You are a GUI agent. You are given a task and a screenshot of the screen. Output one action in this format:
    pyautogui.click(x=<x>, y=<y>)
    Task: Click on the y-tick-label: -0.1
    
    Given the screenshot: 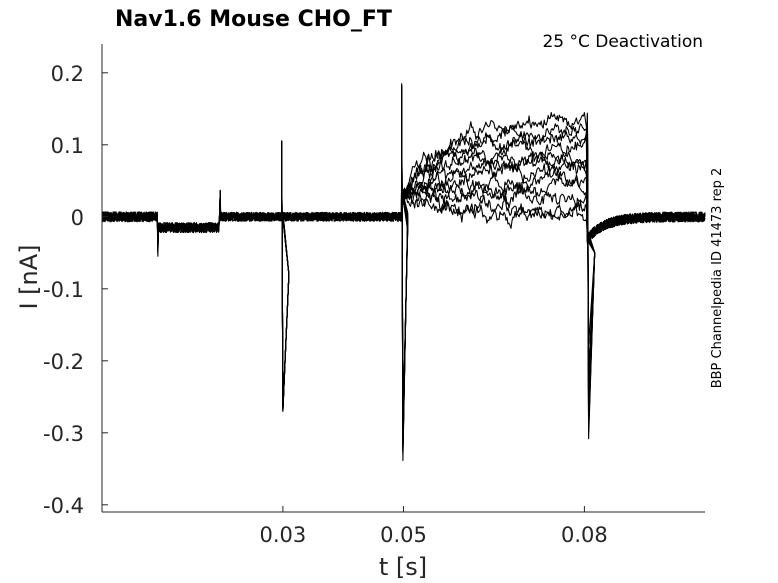 What is the action you would take?
    pyautogui.click(x=63, y=290)
    